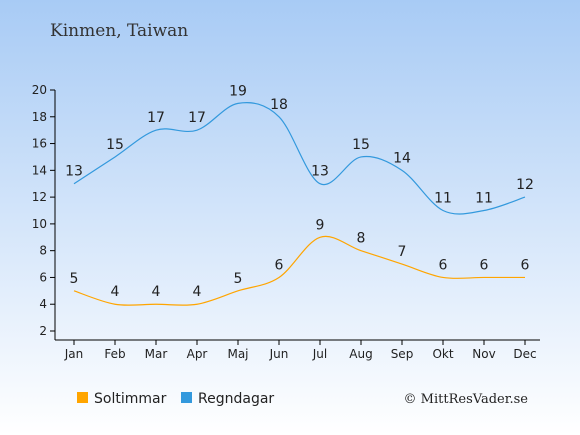  I want to click on data-label-regndagar: 19, so click(238, 91).